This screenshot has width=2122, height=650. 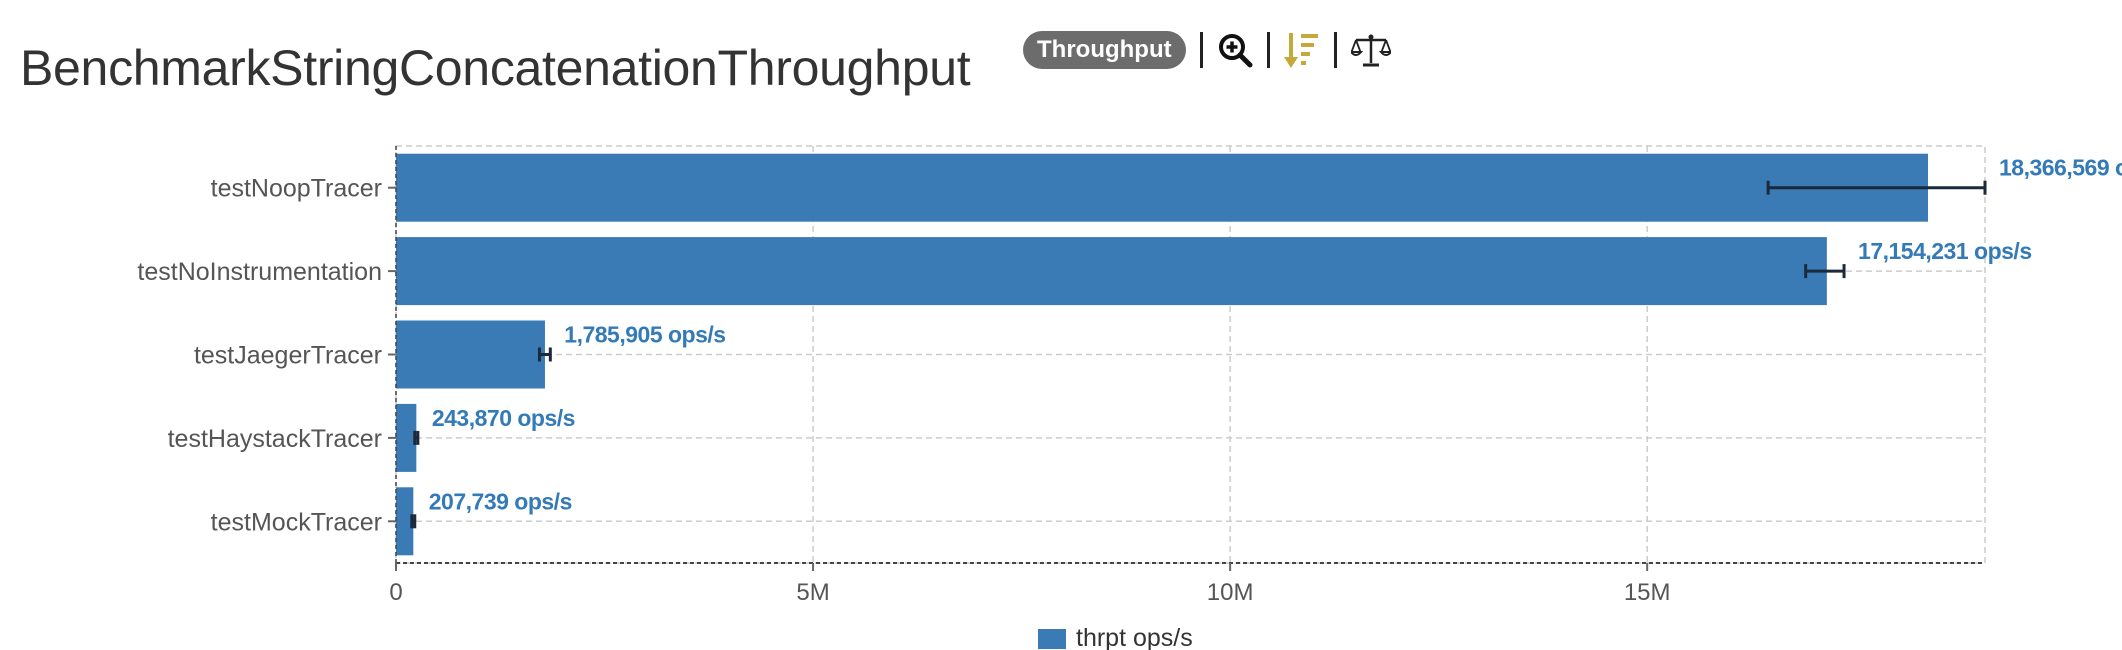 I want to click on zoom-in-icon, so click(x=1235, y=51).